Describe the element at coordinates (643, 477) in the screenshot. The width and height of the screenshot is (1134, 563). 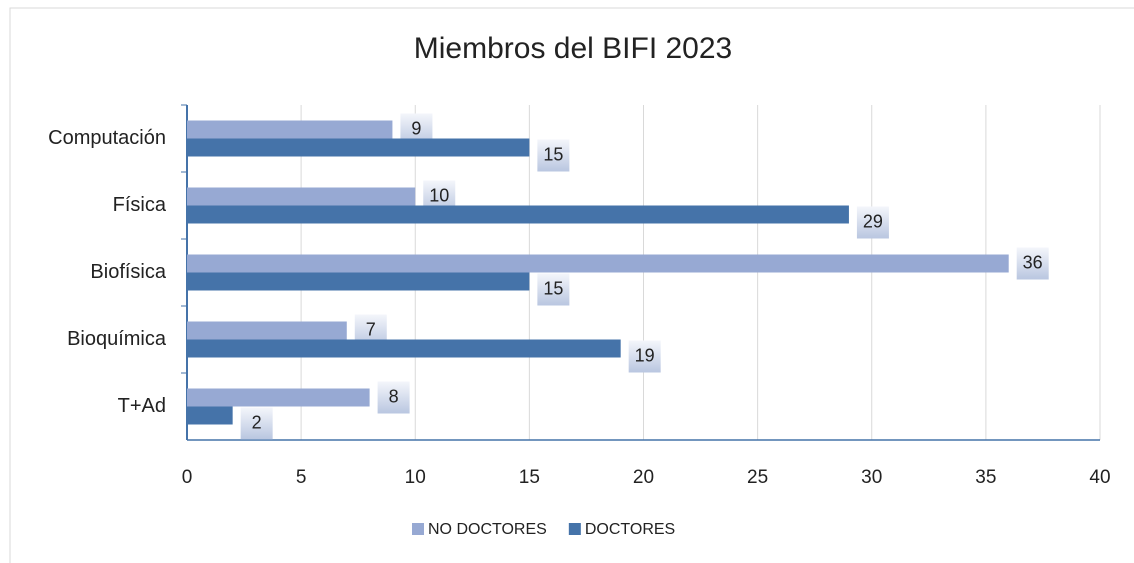
I see `x-tick-label: 20` at that location.